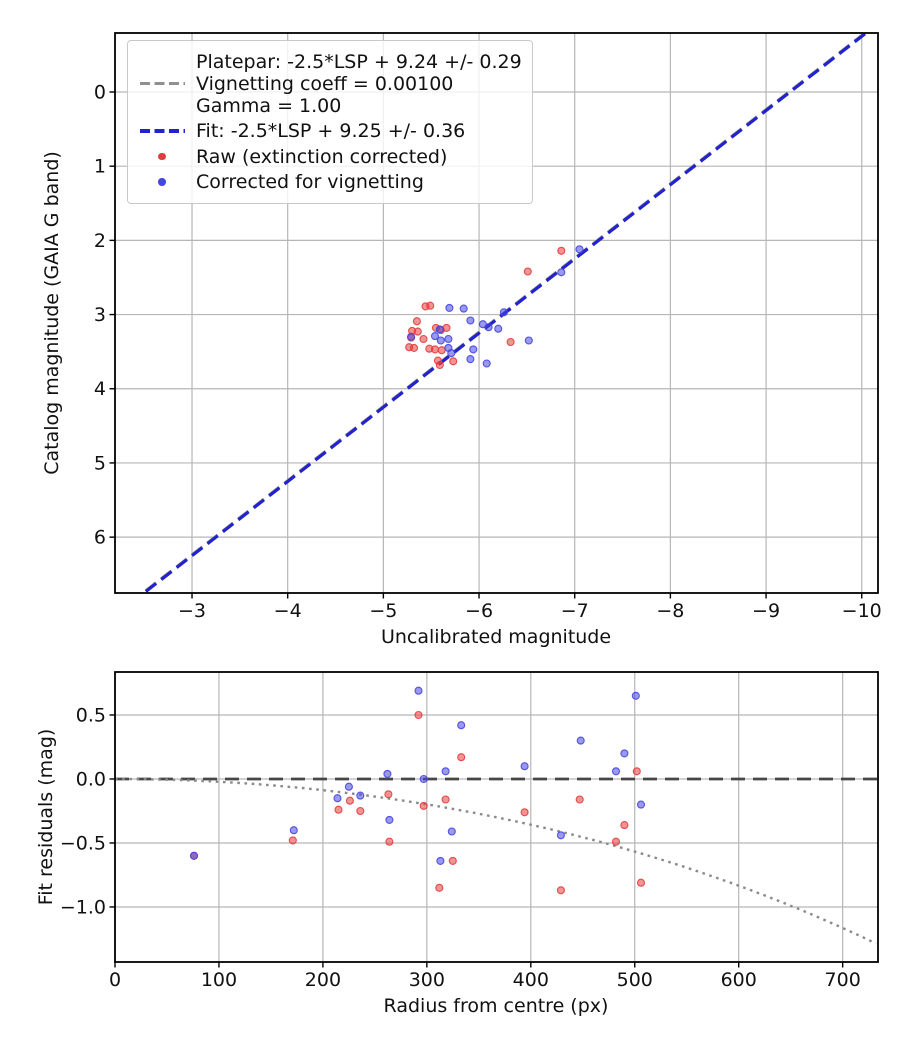 This screenshot has width=900, height=1050. Describe the element at coordinates (325, 83) in the screenshot. I see `legend-platepar-line2: Vignetting coeff = 0.00100` at that location.